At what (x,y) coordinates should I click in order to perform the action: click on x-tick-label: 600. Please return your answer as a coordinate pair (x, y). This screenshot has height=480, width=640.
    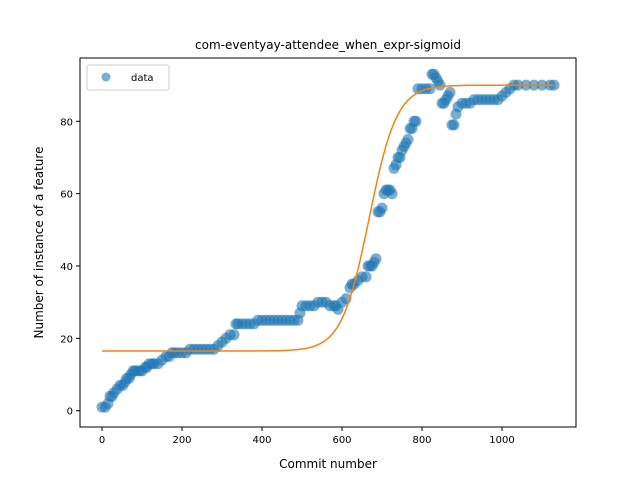
    Looking at the image, I should click on (341, 440).